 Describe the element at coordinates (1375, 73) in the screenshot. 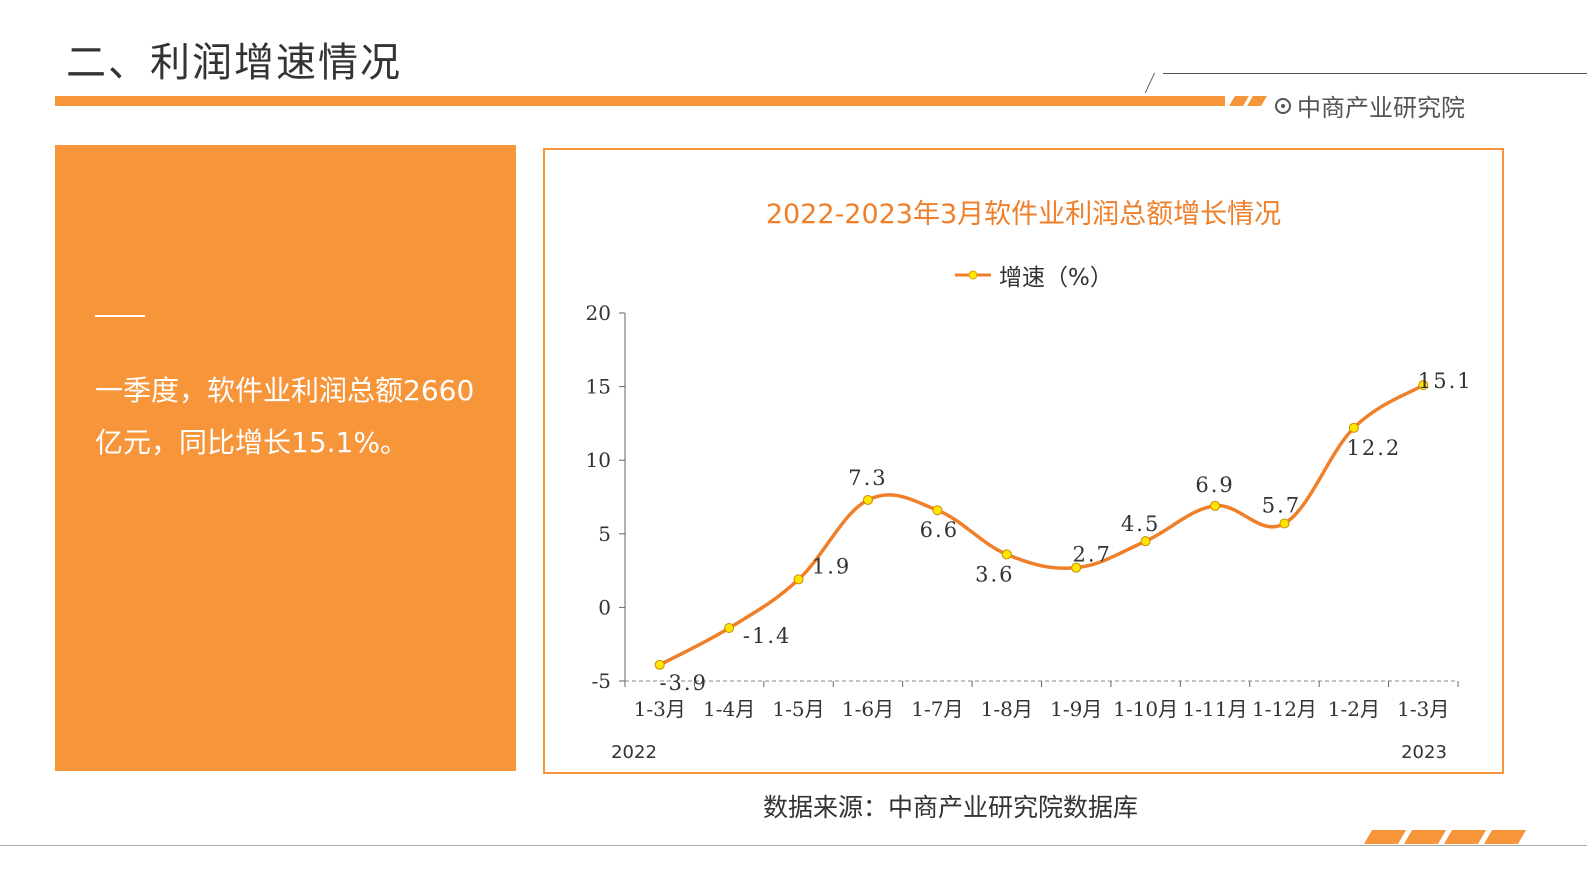

I see `header-rule` at that location.